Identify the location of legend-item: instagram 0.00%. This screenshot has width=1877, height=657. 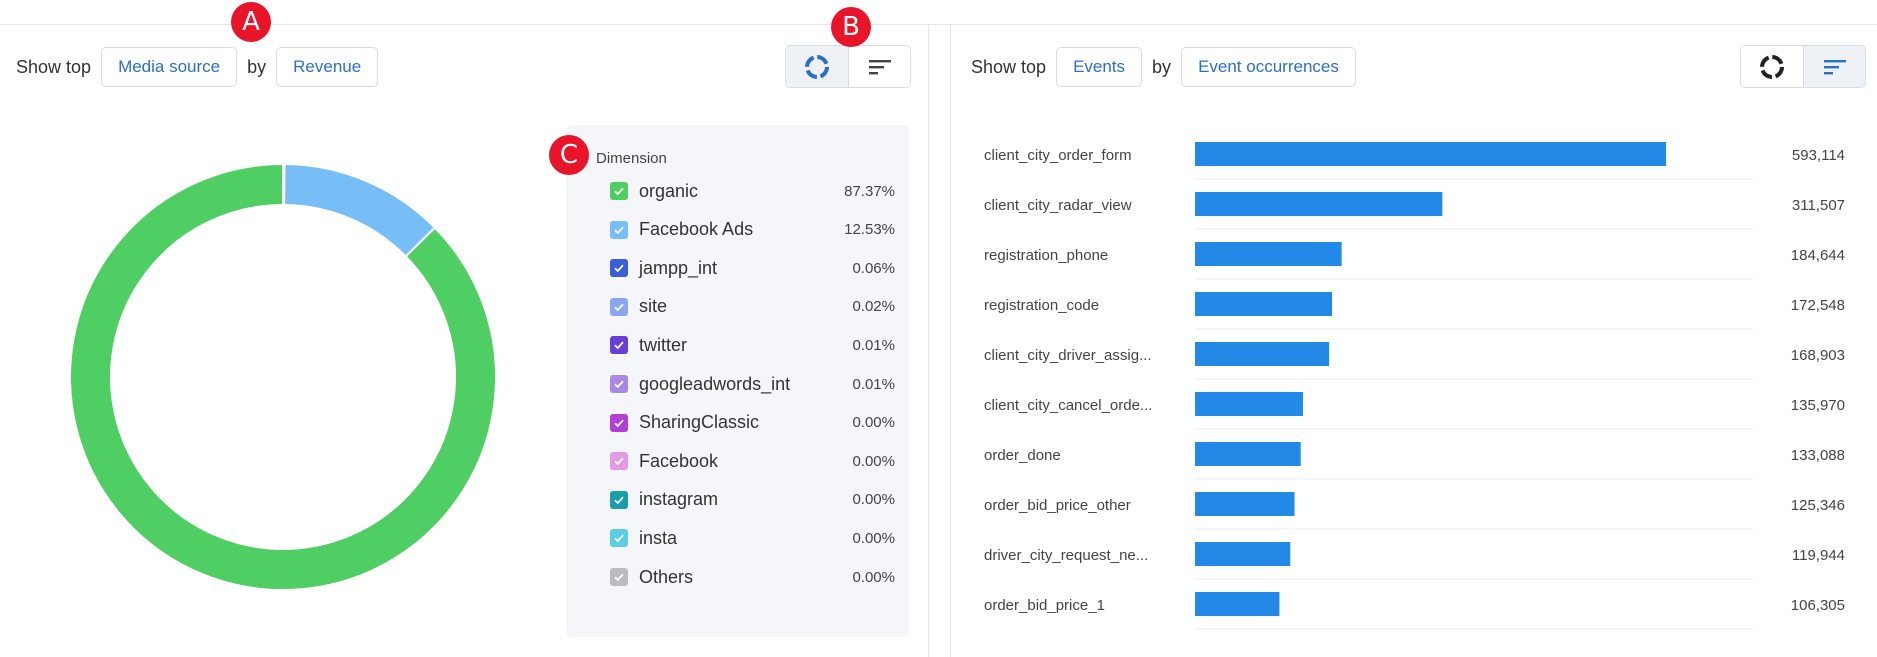
(752, 500).